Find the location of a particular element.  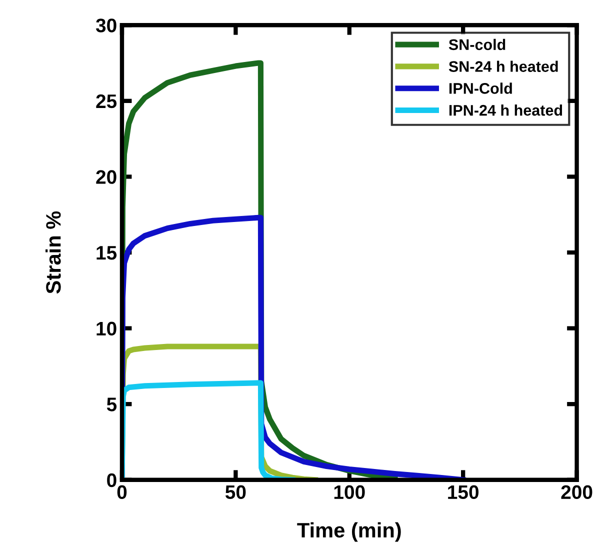

x-tick-label: 100 is located at coordinates (349, 492).